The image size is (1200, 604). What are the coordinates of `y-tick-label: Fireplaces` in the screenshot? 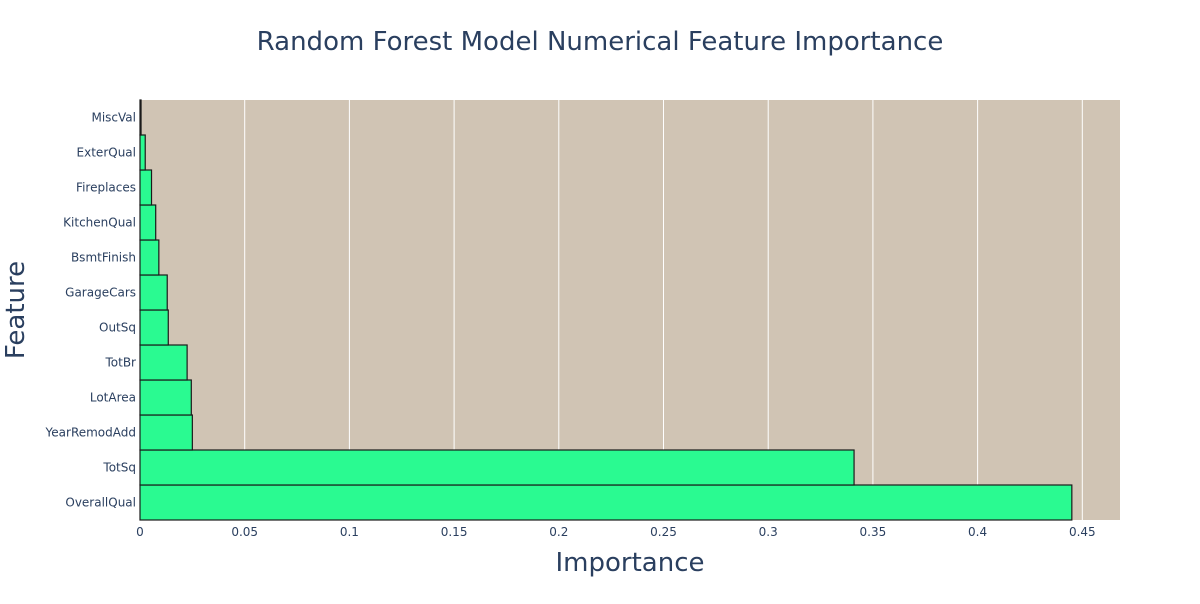 It's located at (106, 188).